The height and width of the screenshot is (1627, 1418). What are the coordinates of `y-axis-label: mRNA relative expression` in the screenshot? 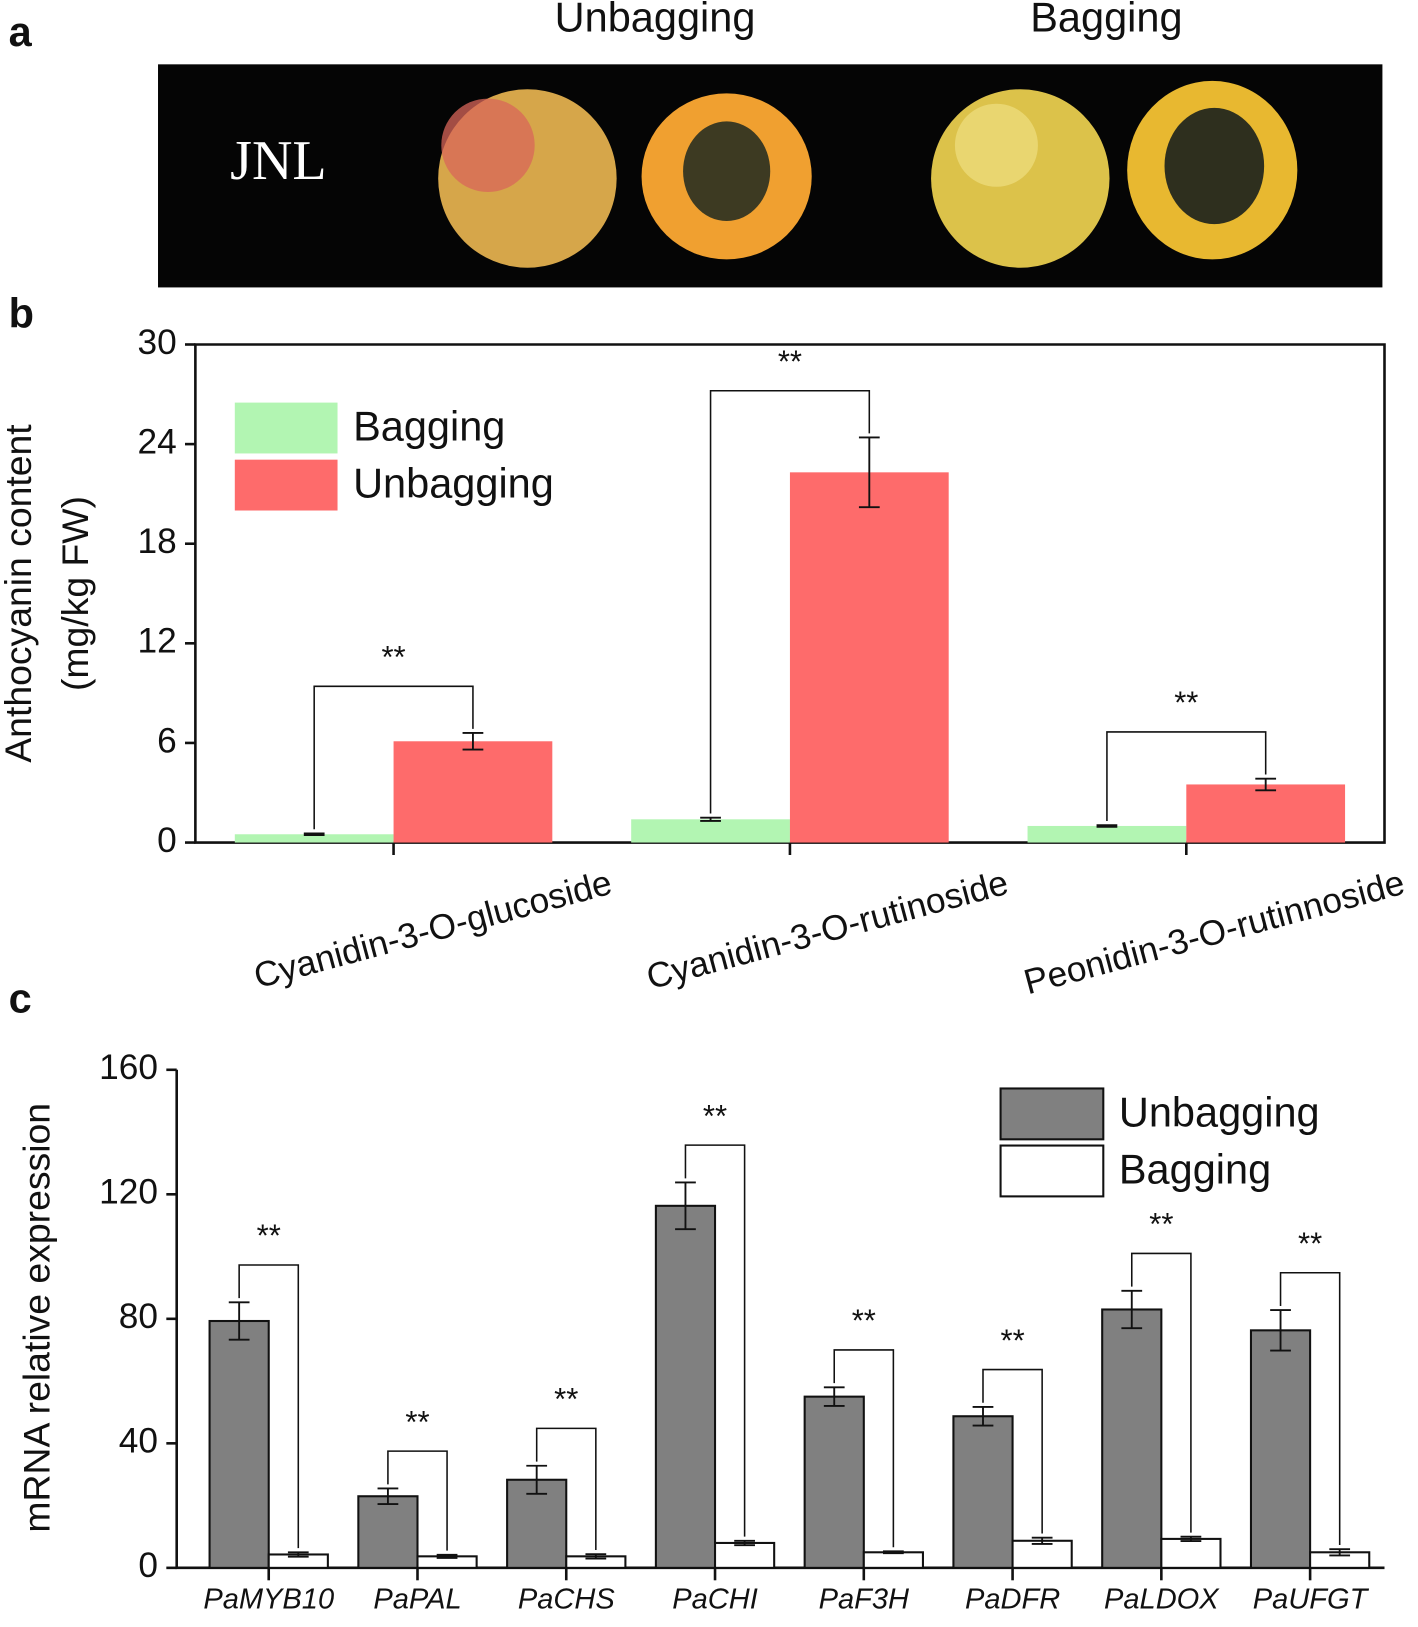 It's located at (37, 1318).